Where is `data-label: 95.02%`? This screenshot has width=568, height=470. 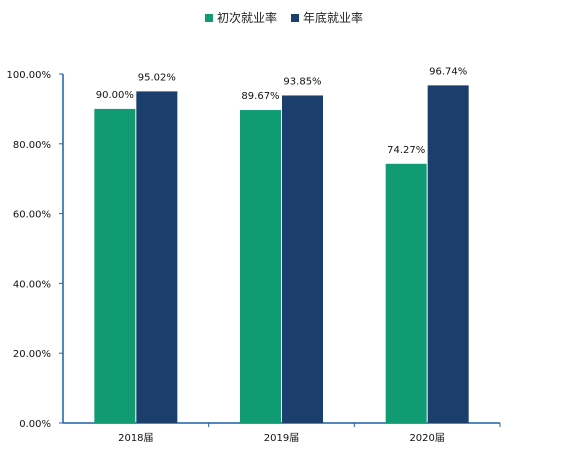
data-label: 95.02% is located at coordinates (157, 77).